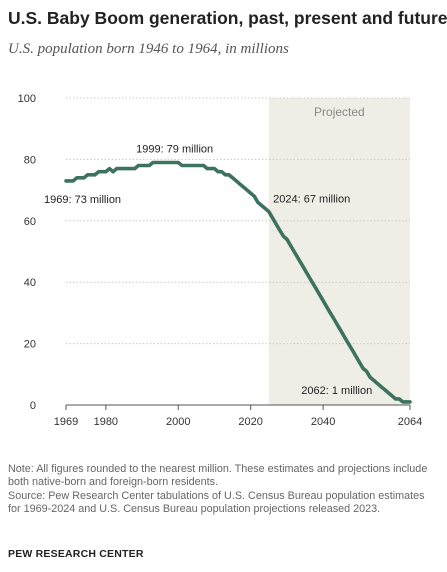 The height and width of the screenshot is (572, 447). What do you see at coordinates (339, 112) in the screenshot?
I see `projected-label: Projected` at bounding box center [339, 112].